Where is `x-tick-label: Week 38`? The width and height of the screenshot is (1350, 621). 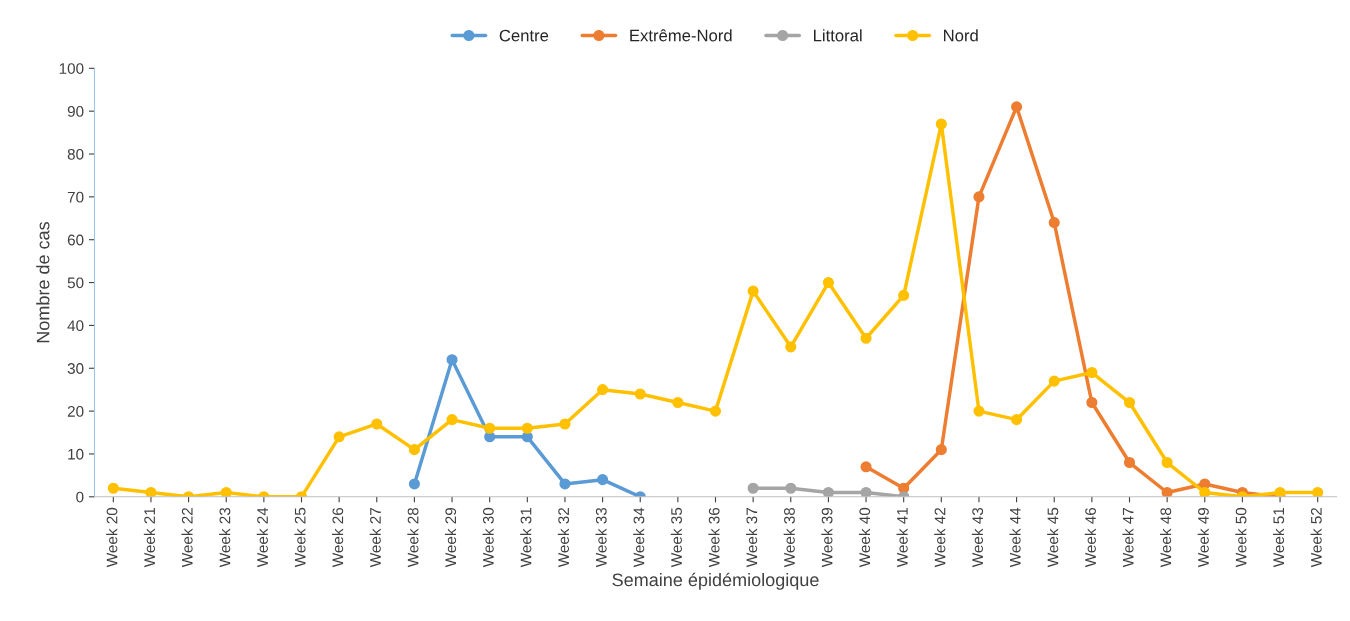 x-tick-label: Week 38 is located at coordinates (789, 537).